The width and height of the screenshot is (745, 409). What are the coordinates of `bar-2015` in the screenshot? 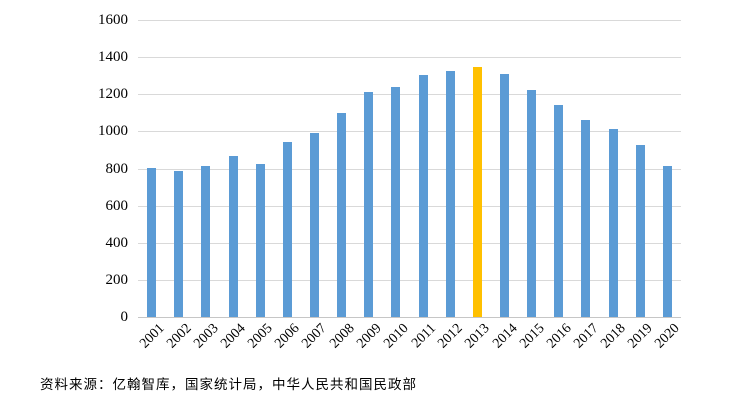 It's located at (532, 203).